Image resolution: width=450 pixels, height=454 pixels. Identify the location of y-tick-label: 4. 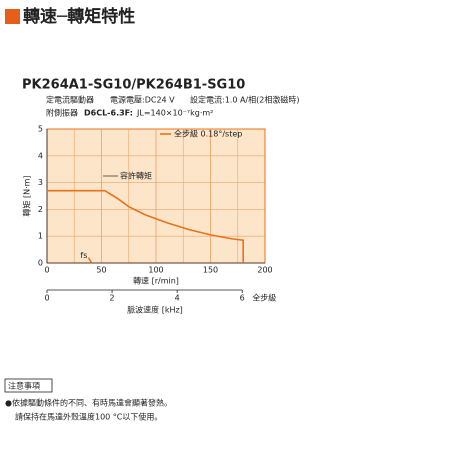
(40, 155).